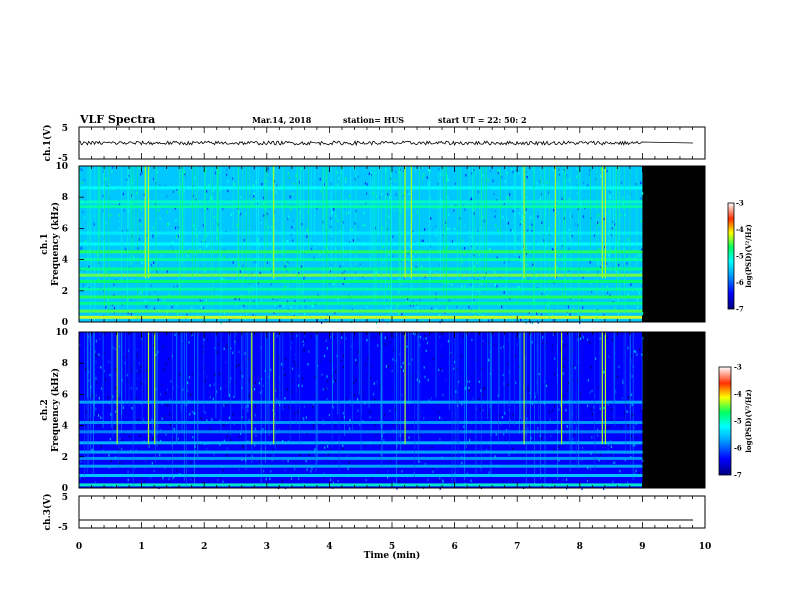 This screenshot has width=792, height=612. I want to click on spectrogram-impulse, so click(562, 388).